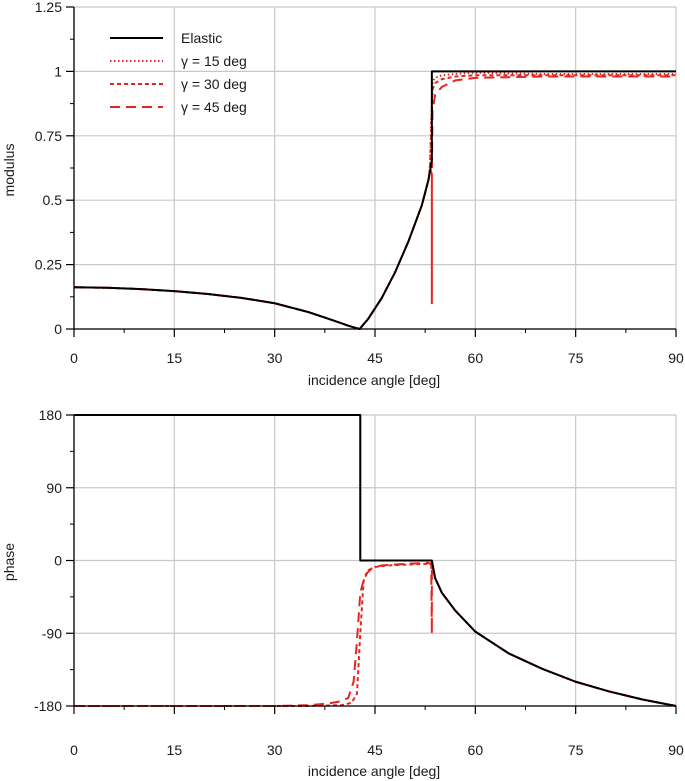  What do you see at coordinates (9, 562) in the screenshot?
I see `chart-bottom-ylabel: phase` at bounding box center [9, 562].